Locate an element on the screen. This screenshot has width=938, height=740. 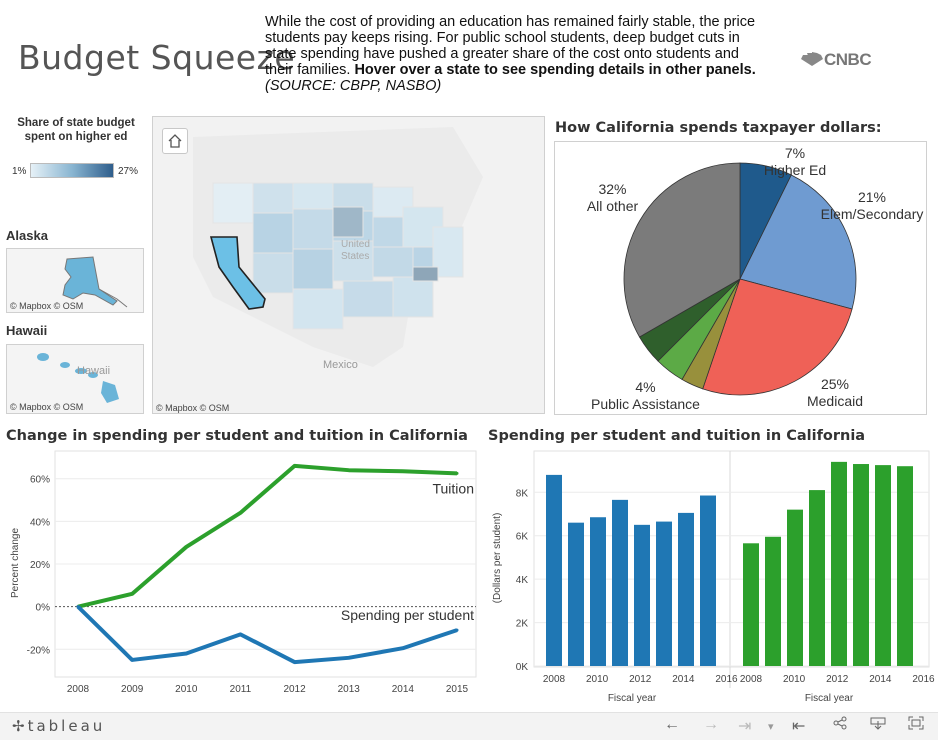
line-ytick-label: 20% is located at coordinates (40, 565).